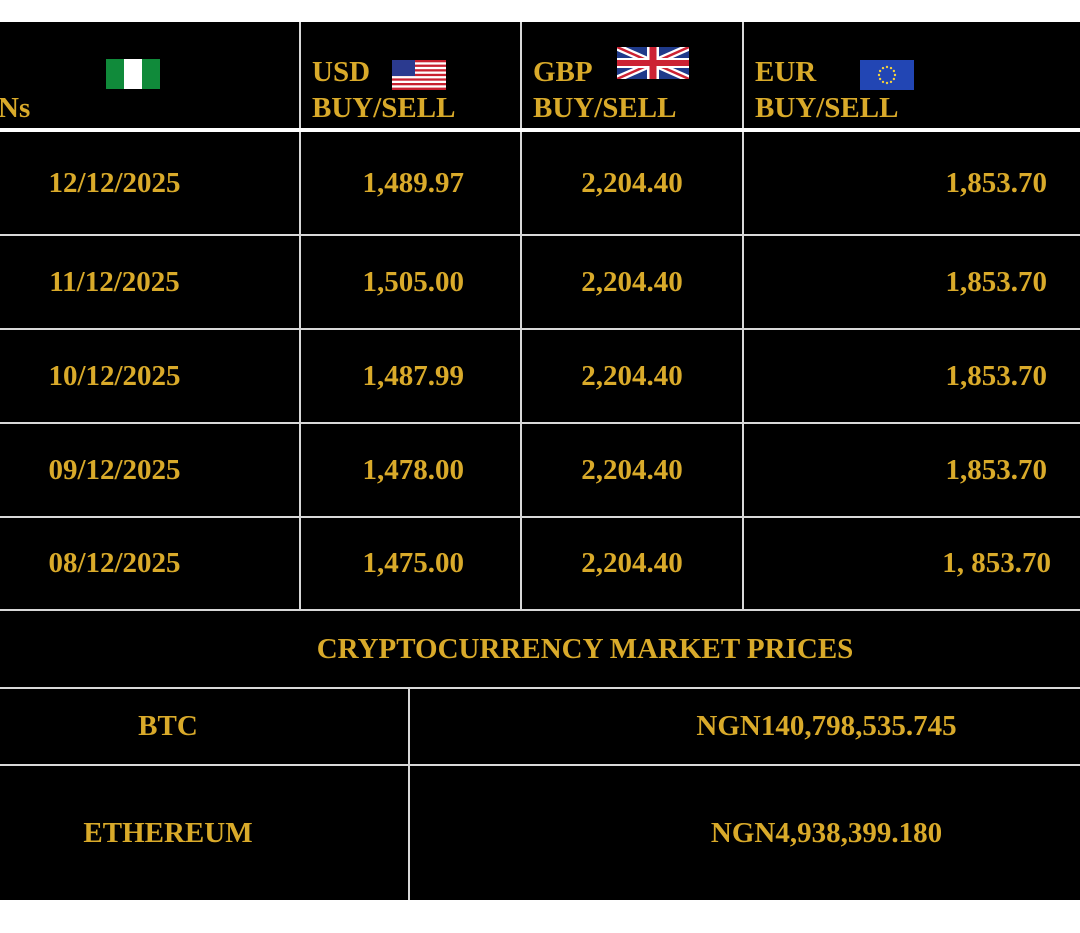 This screenshot has height=933, width=1080. I want to click on usd-rate-cell: 1,475.00, so click(413, 563).